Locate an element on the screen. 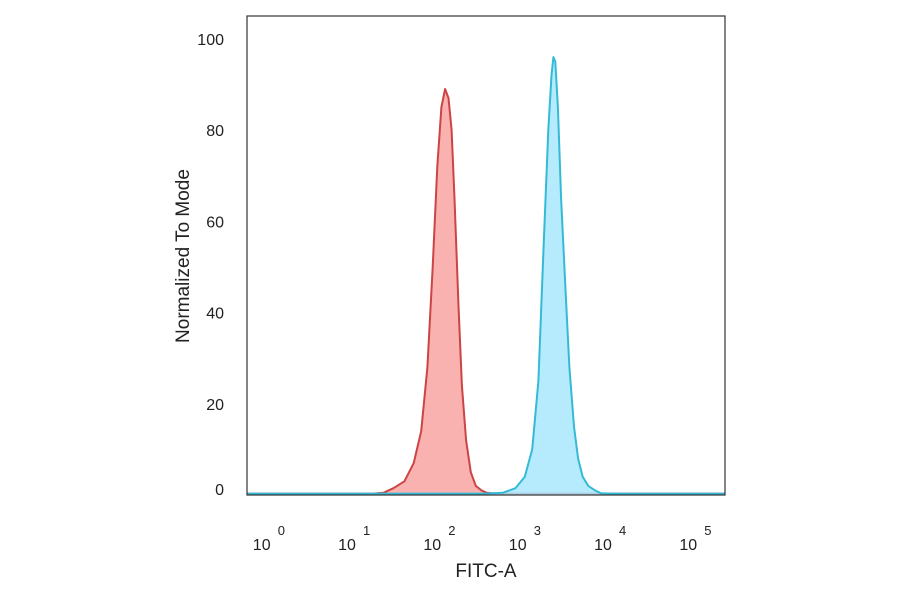  x-tick-label: 10 0 is located at coordinates (269, 538).